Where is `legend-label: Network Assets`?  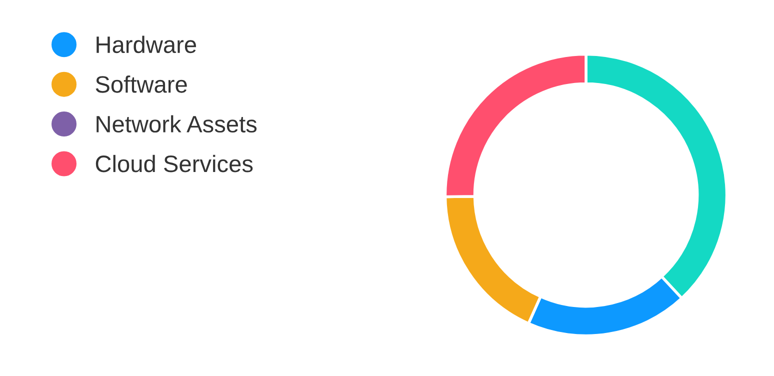 legend-label: Network Assets is located at coordinates (176, 124).